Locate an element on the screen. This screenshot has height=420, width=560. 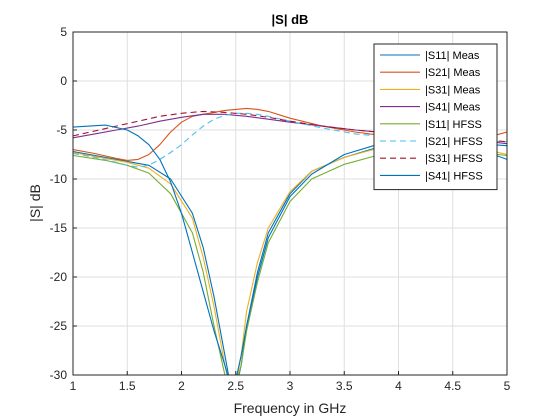
x-tick-label: 4.5 is located at coordinates (452, 386).